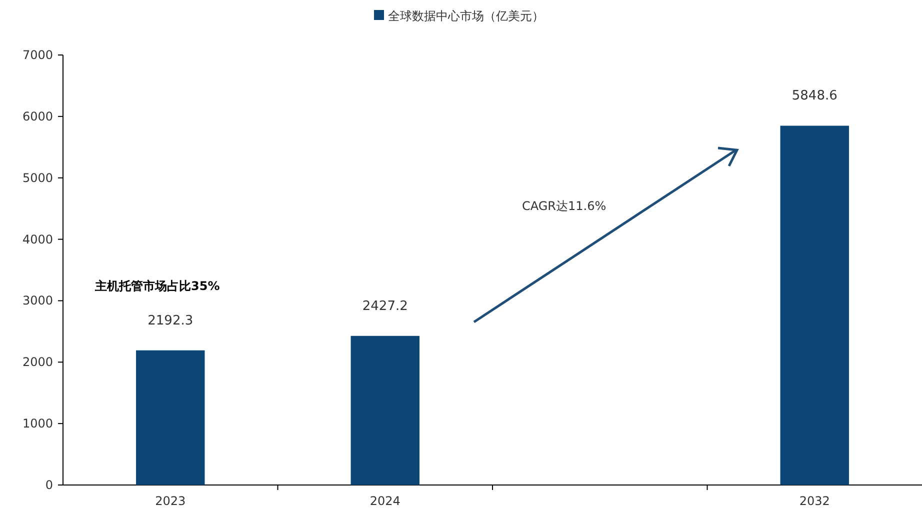 Image resolution: width=922 pixels, height=509 pixels. I want to click on y-tick-label: 4000, so click(37, 239).